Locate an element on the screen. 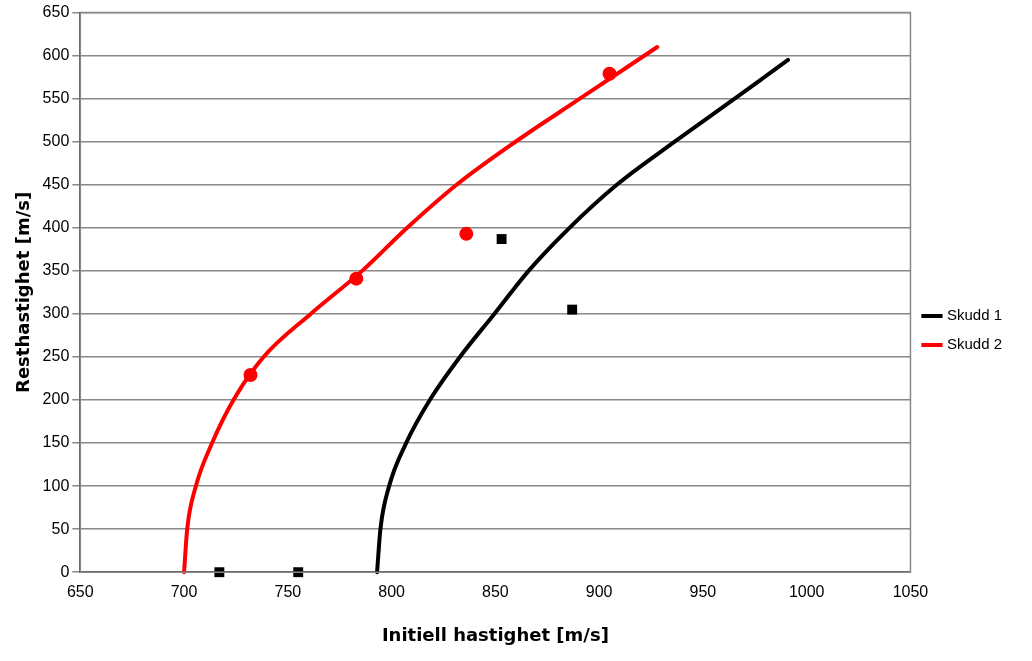  y-tick-label: 0 is located at coordinates (65, 571).